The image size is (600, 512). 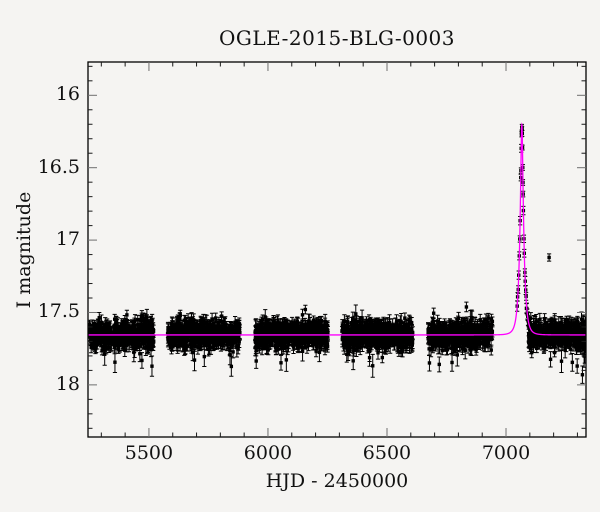 What do you see at coordinates (337, 38) in the screenshot?
I see `chart-title: OGLE-2015-BLG-0003` at bounding box center [337, 38].